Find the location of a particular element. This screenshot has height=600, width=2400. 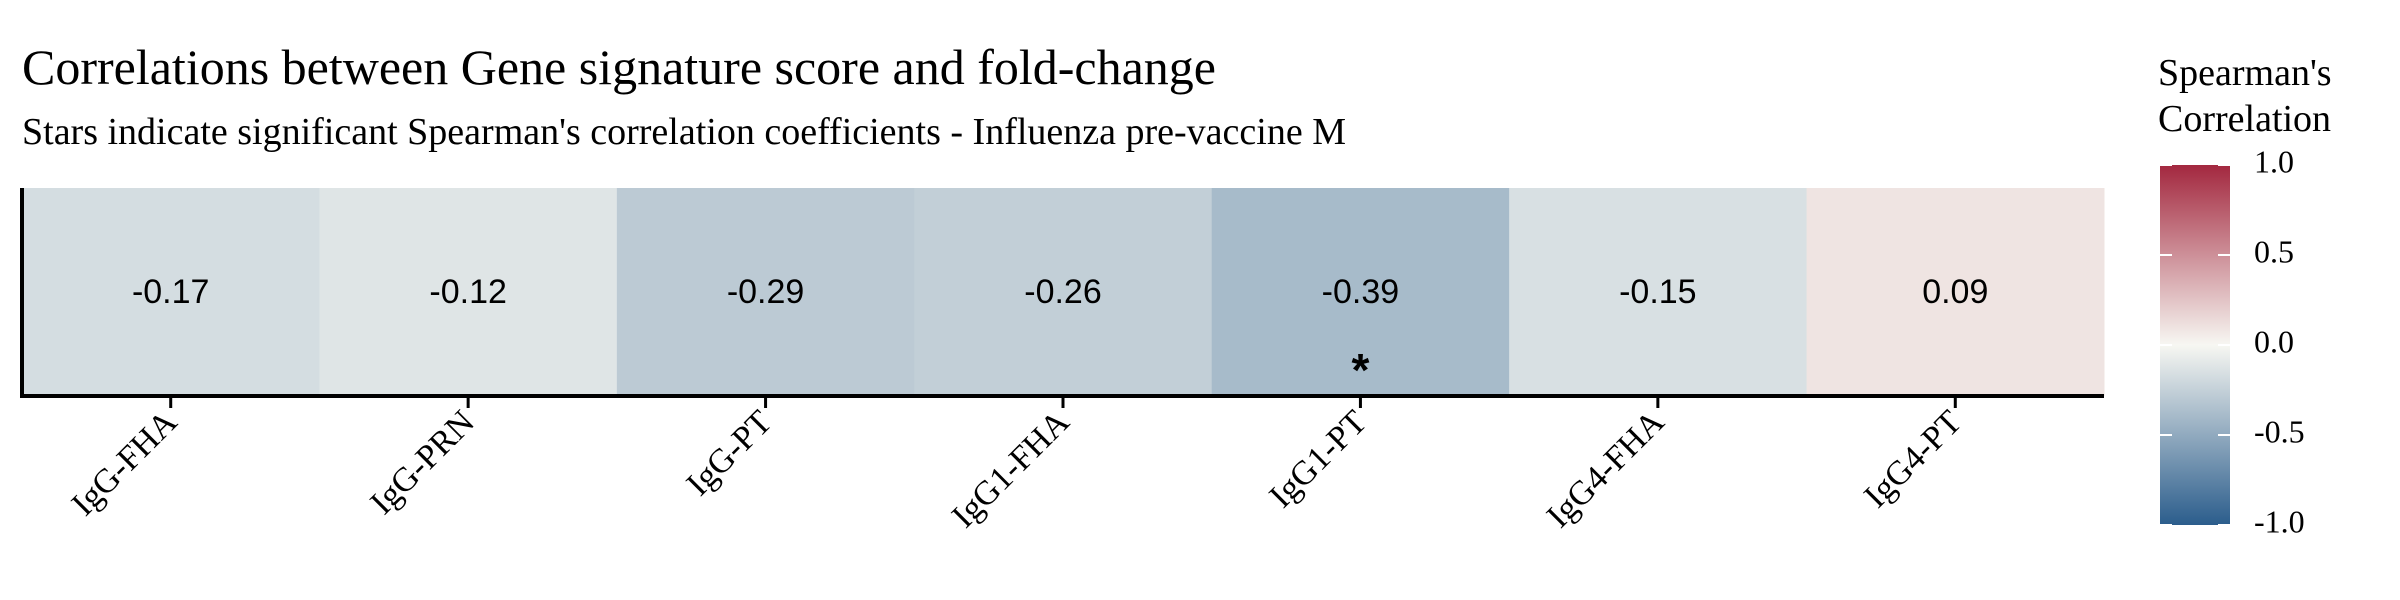

cell-value-label-igg-fha: -0.17 is located at coordinates (171, 292).